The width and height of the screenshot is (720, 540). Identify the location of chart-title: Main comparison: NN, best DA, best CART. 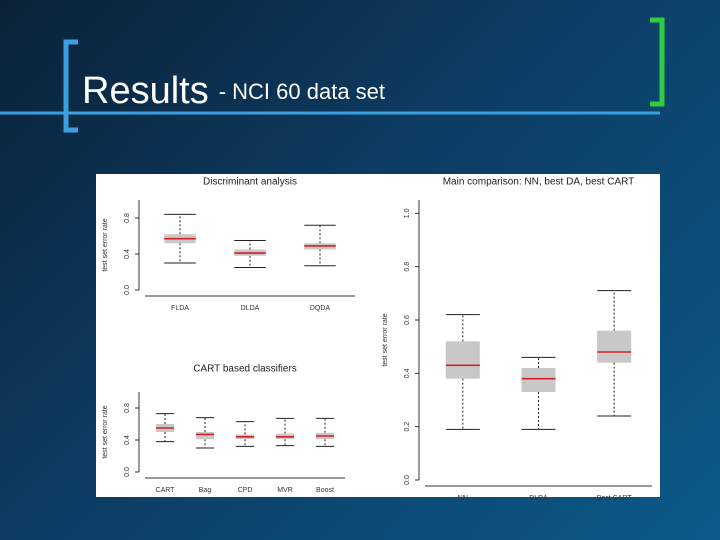
(539, 182).